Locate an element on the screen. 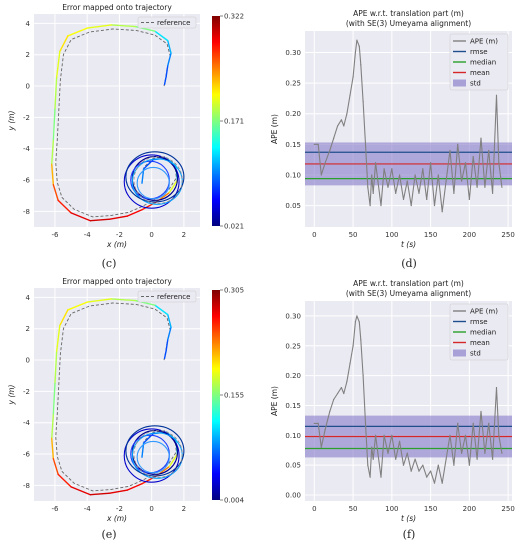 This screenshot has width=516, height=554. x-tick-label: 50 is located at coordinates (353, 235).